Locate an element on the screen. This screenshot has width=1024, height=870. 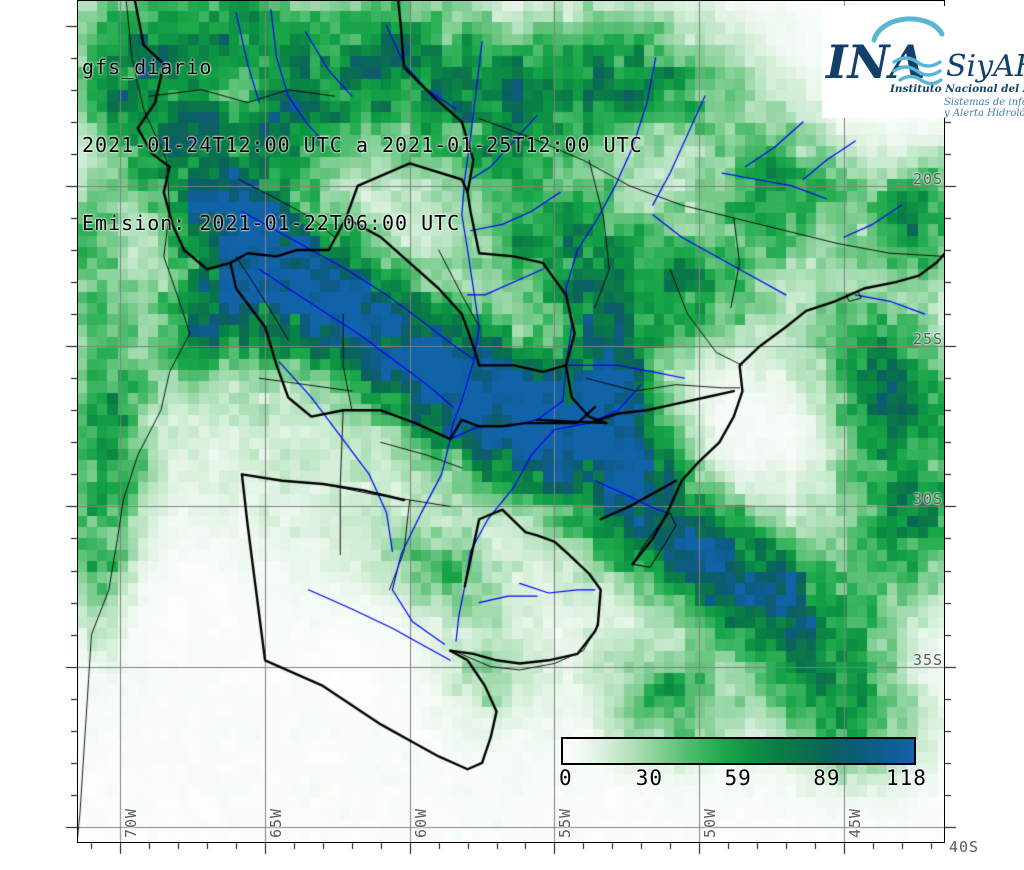
corner-latitude-label: 40S is located at coordinates (964, 847).